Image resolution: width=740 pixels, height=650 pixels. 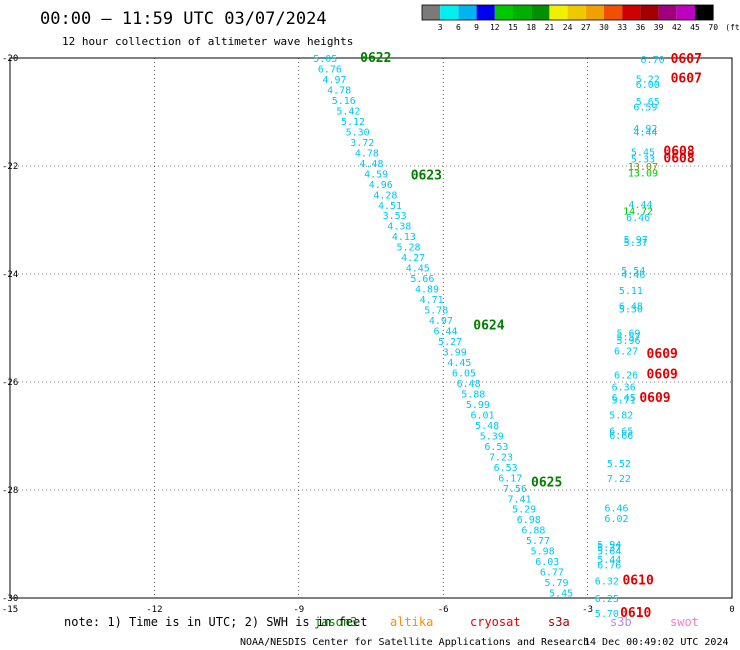 I want to click on data-value-label: 5.28, so click(x=408, y=248).